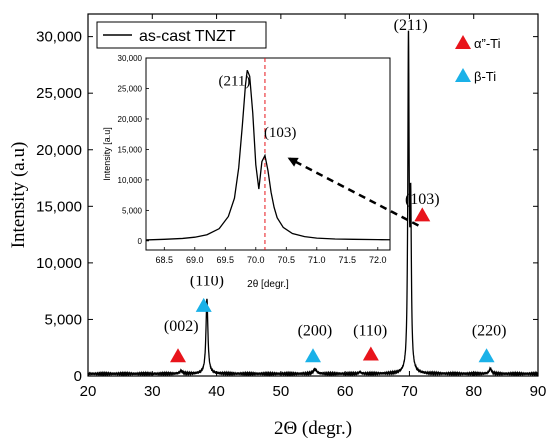 The image size is (550, 445). I want to click on peak-annotation: (200), so click(315, 330).